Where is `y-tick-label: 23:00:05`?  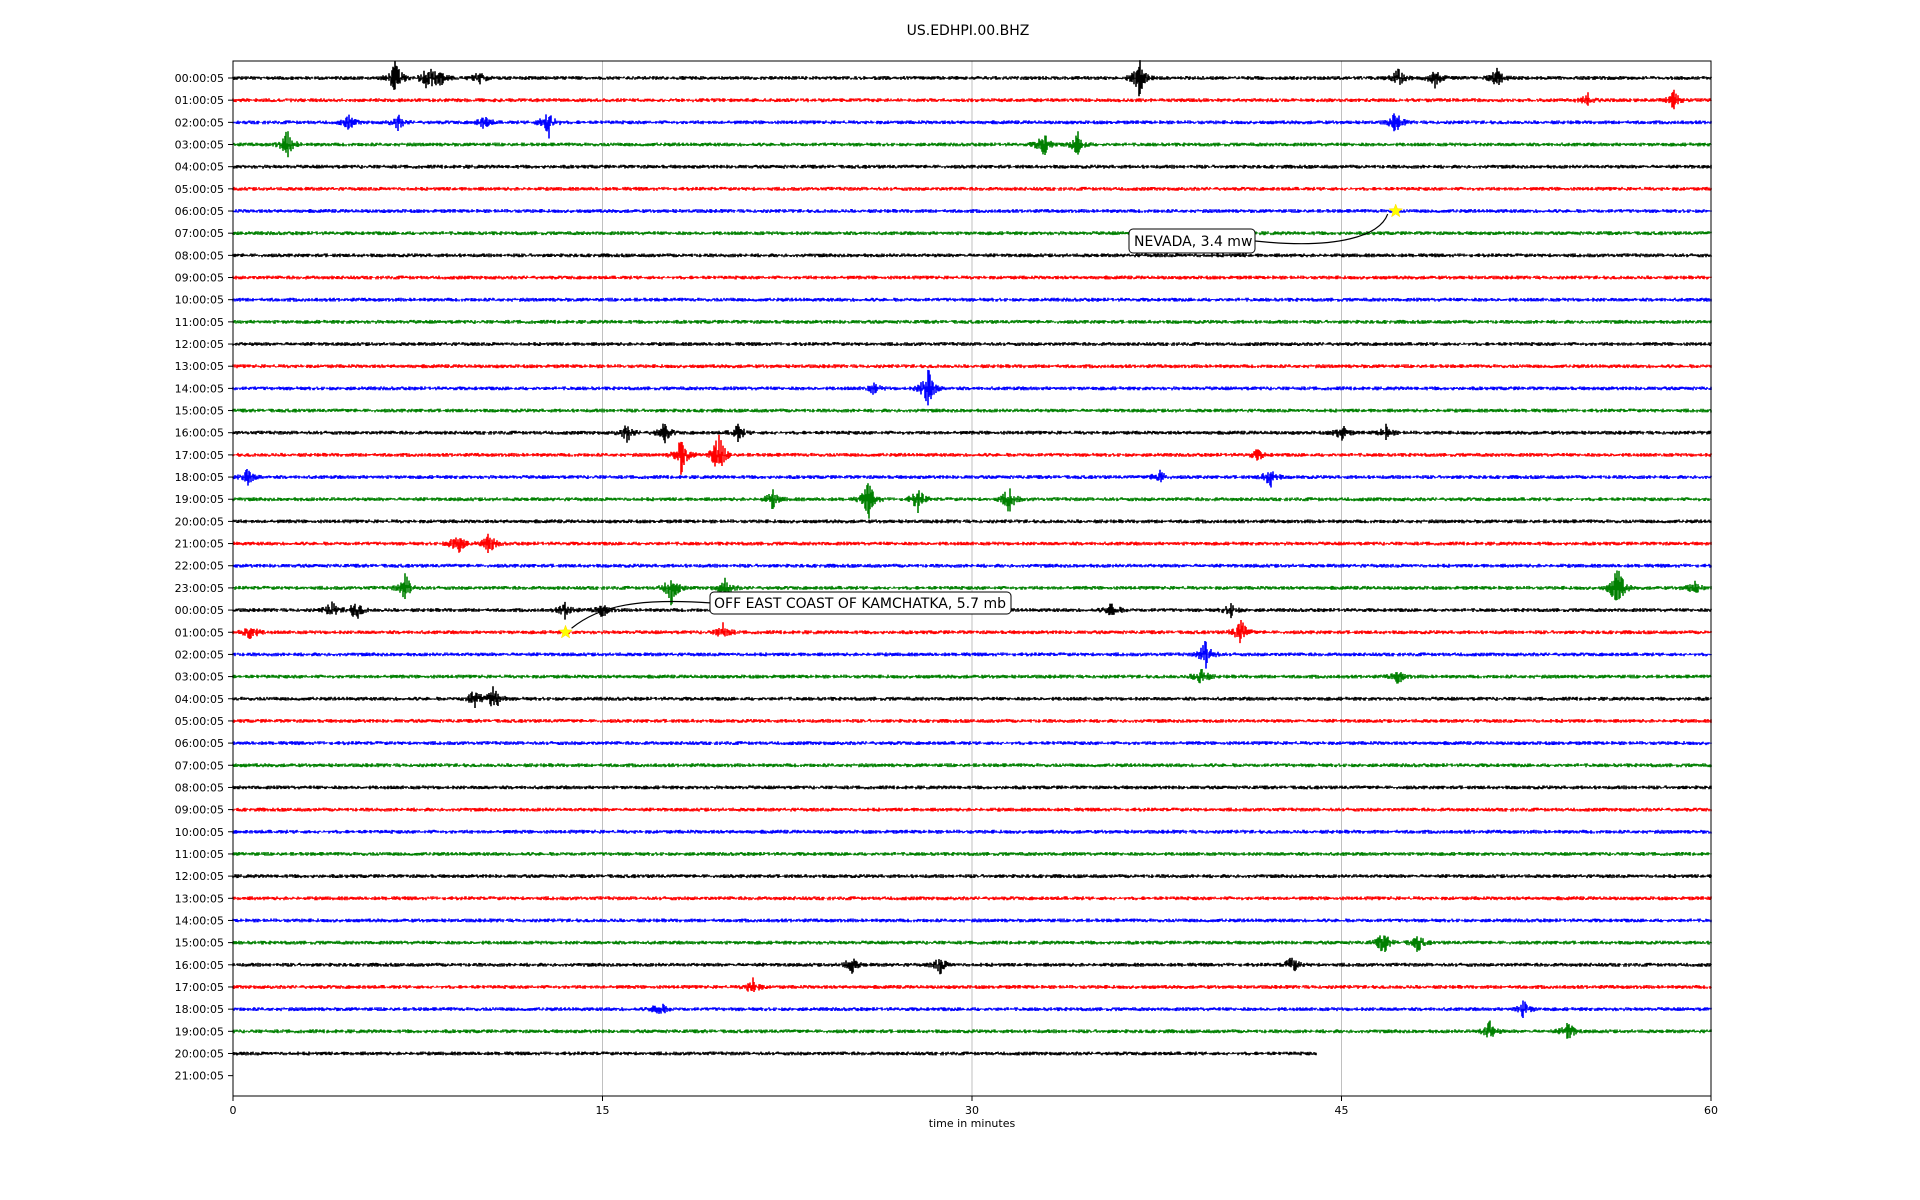
y-tick-label: 23:00:05 is located at coordinates (199, 588).